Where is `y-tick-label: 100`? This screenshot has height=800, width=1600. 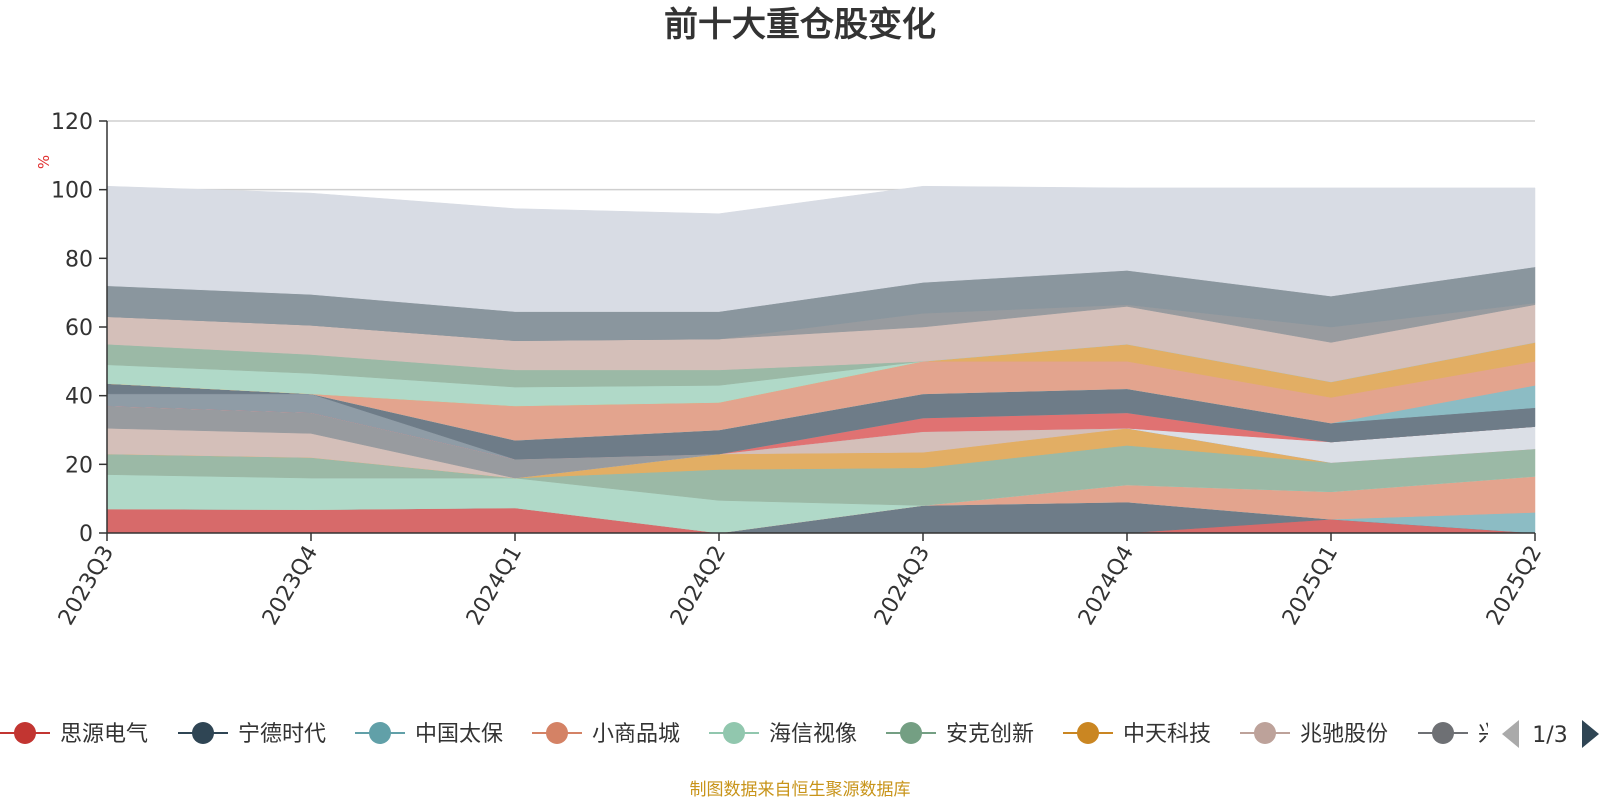
y-tick-label: 100 is located at coordinates (72, 191).